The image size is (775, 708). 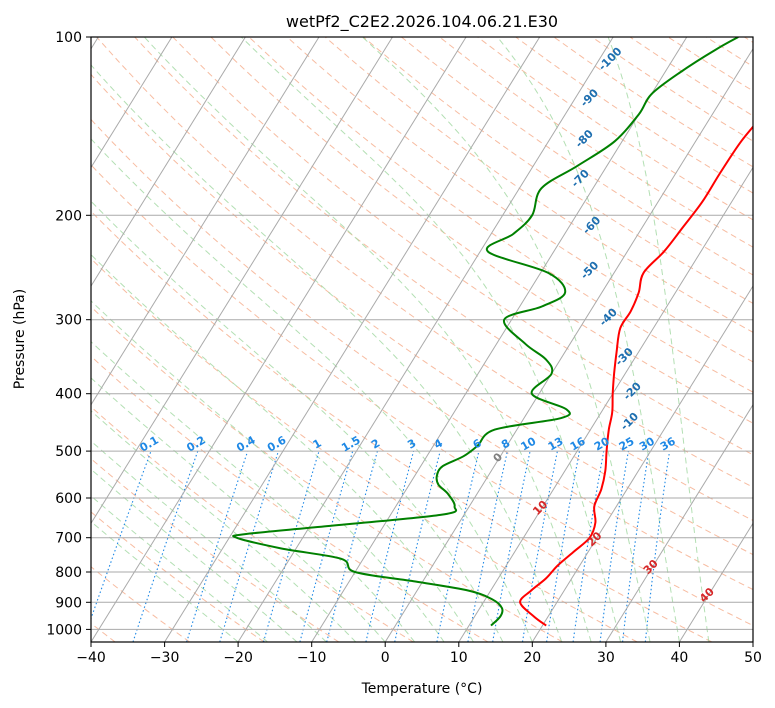 What do you see at coordinates (91, 658) in the screenshot?
I see `x-tick-label: −40` at bounding box center [91, 658].